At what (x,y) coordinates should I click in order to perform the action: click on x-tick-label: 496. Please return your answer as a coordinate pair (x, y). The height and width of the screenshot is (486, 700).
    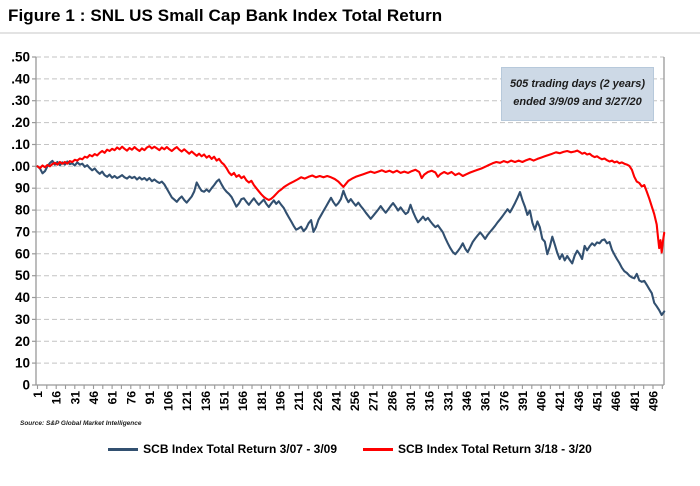
    Looking at the image, I should click on (654, 401).